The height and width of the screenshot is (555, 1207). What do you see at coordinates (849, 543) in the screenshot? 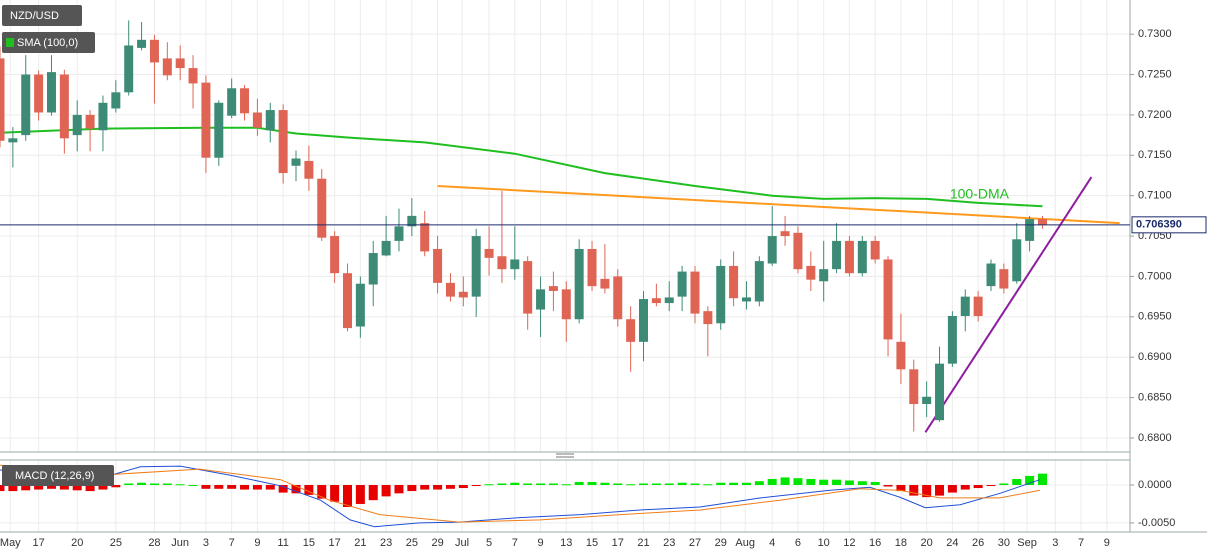
I see `x-tick-label: 12` at bounding box center [849, 543].